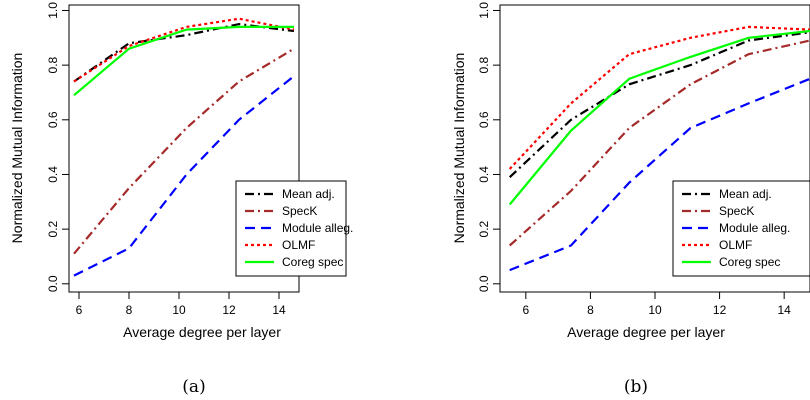 This screenshot has height=400, width=810. Describe the element at coordinates (193, 387) in the screenshot. I see `caption: (a)` at that location.